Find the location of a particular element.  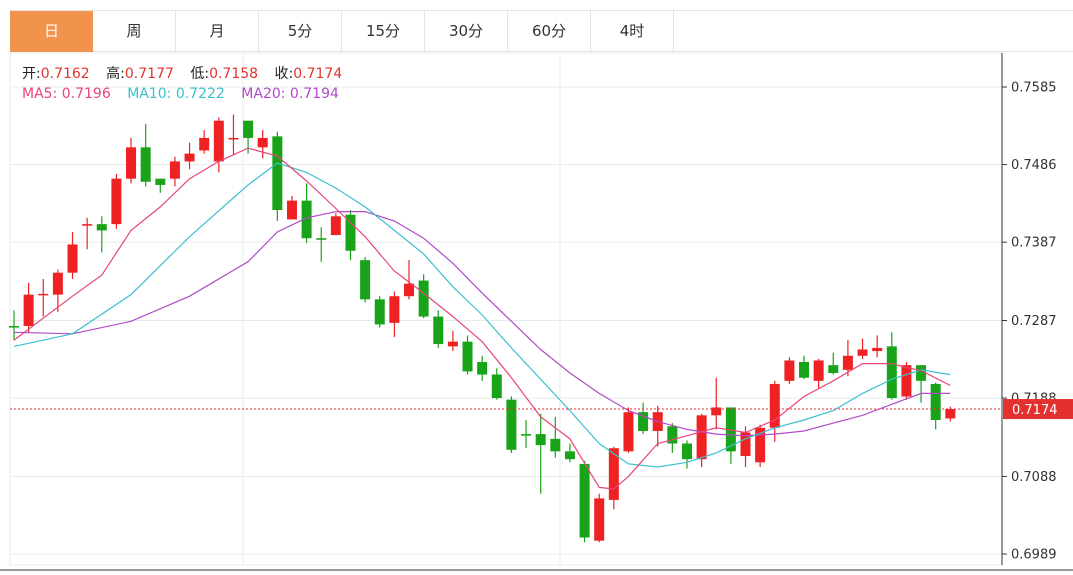

timeframe-tabs: 日 周 月 5分 15分 30分 60分 4时 is located at coordinates (541, 31).